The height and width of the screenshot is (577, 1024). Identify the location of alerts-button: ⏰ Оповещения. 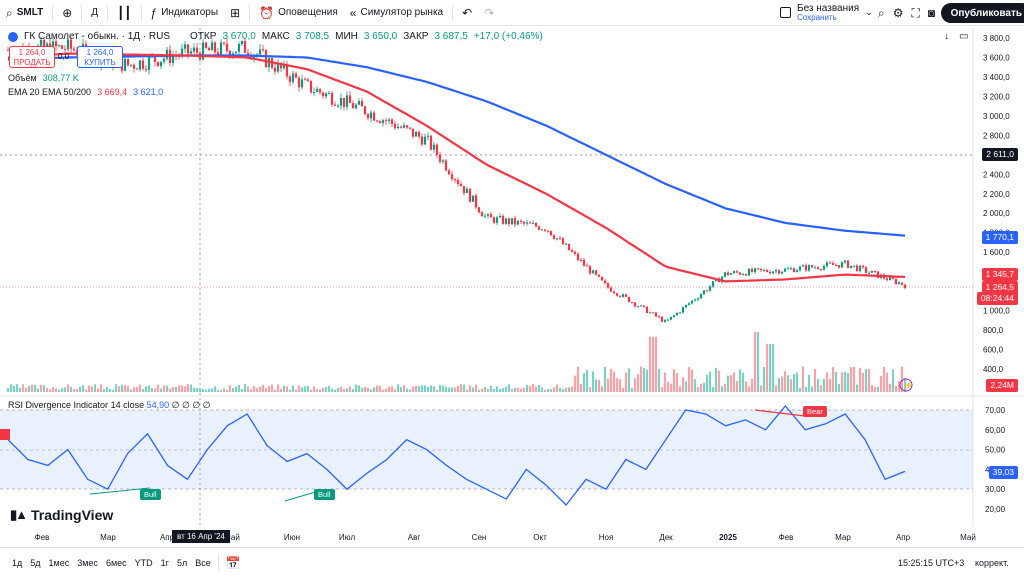
(298, 13).